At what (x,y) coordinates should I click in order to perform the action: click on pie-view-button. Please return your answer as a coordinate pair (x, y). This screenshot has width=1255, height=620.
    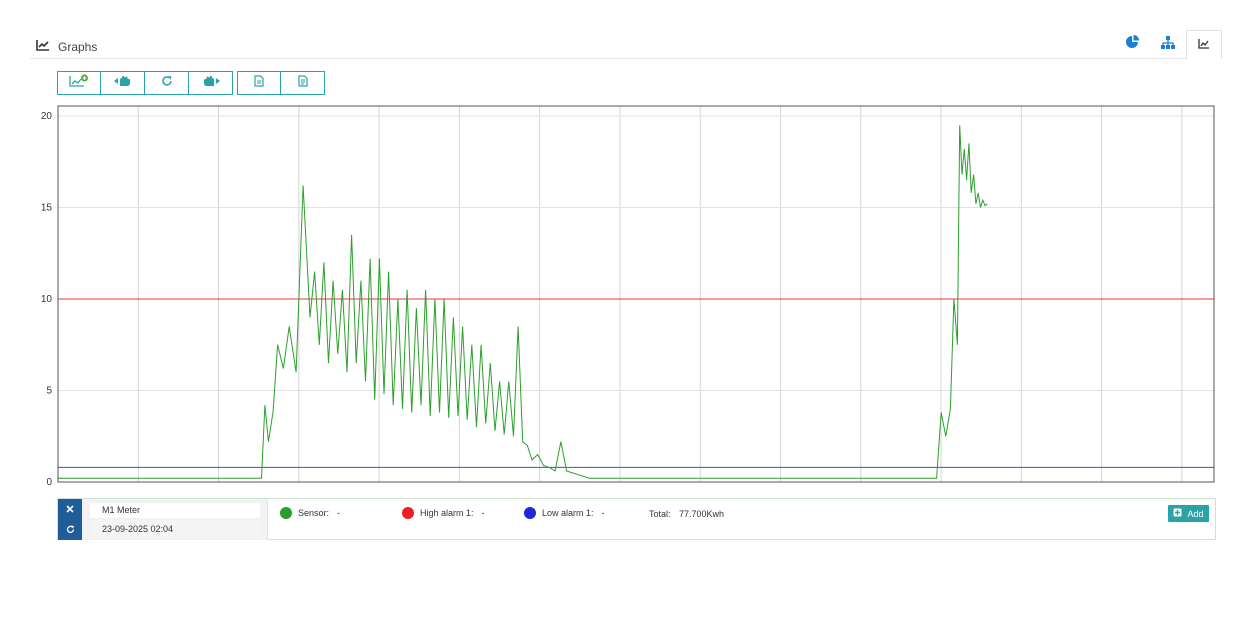
    Looking at the image, I should click on (1132, 44).